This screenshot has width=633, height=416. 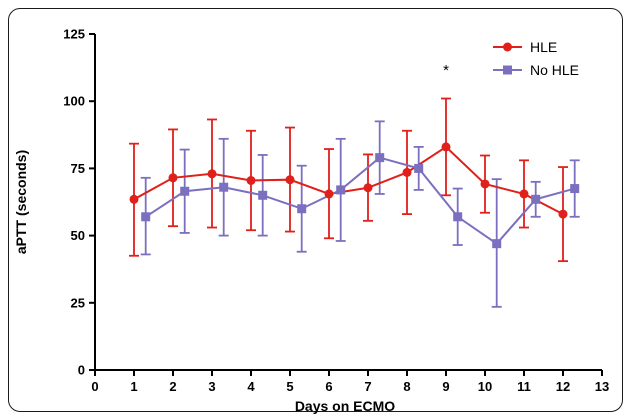 I want to click on y-tick-label: 0, so click(x=81, y=370).